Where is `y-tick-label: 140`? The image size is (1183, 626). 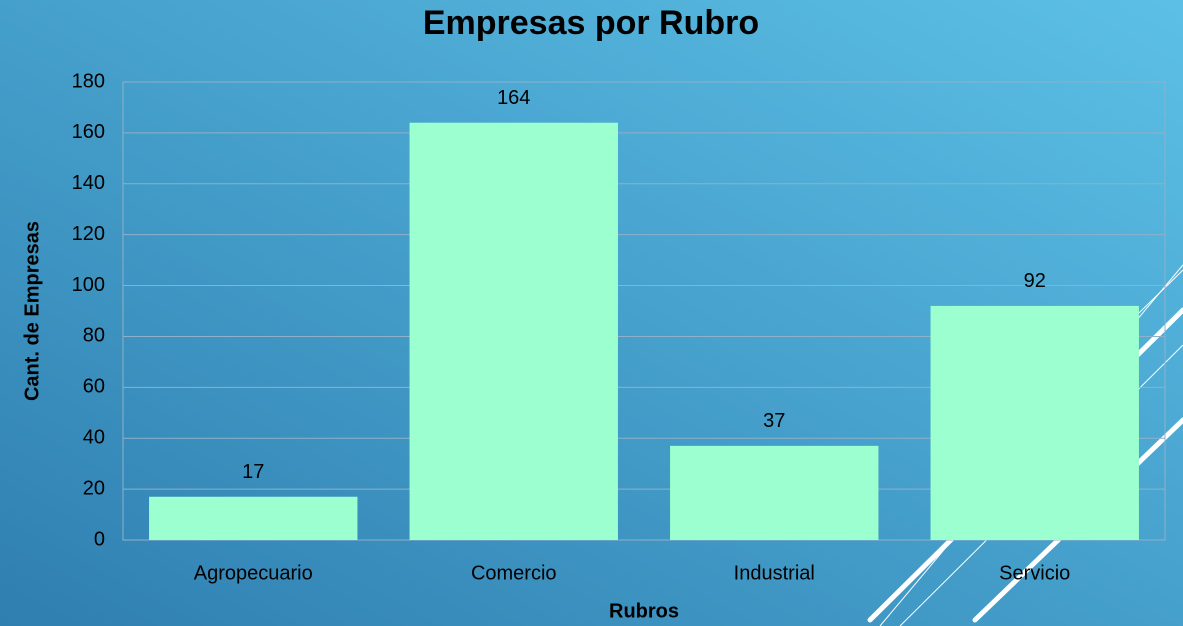
y-tick-label: 140 is located at coordinates (88, 183).